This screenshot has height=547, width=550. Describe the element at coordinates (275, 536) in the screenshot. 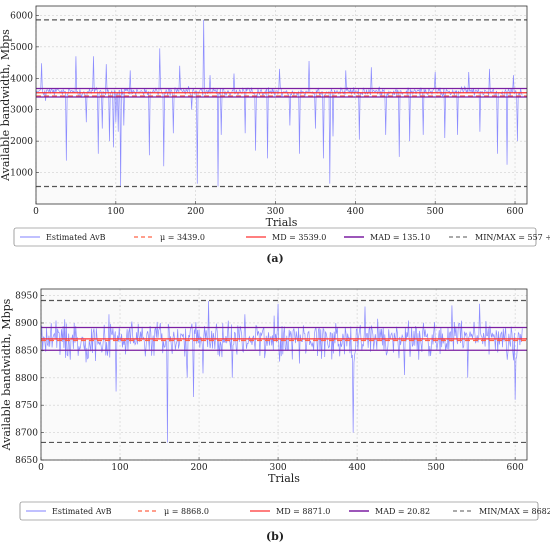

I see `caption-b: (b)` at that location.